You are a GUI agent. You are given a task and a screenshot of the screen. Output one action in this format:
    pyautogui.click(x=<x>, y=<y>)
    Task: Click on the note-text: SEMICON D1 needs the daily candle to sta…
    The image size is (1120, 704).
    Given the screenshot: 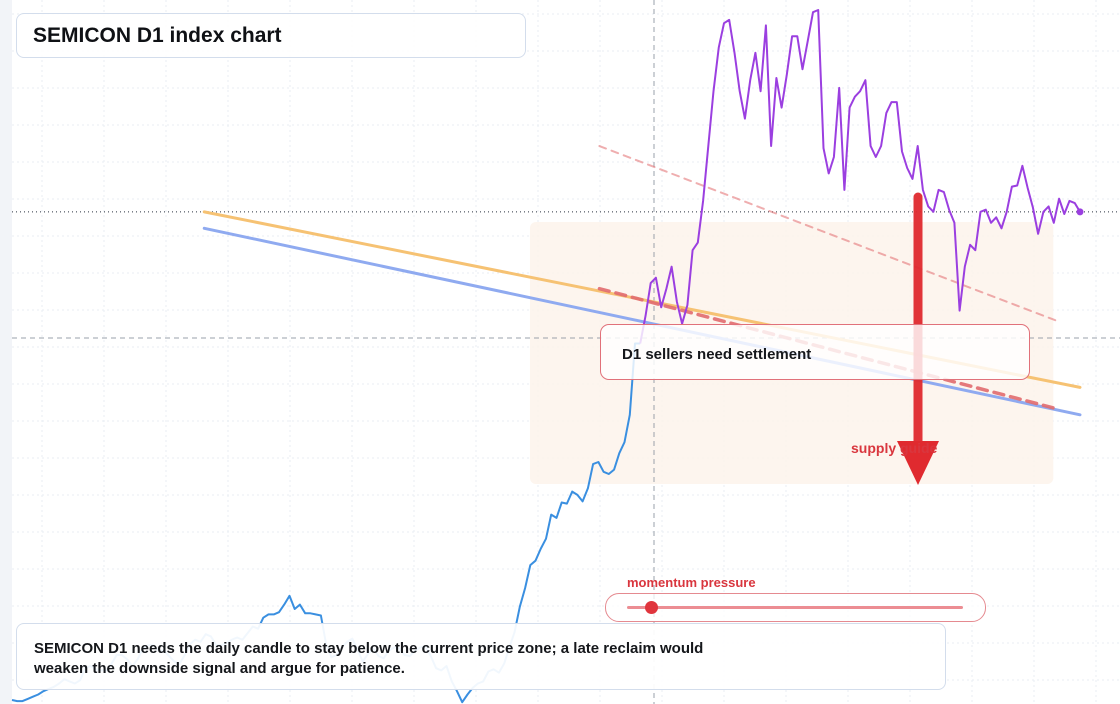 What is the action you would take?
    pyautogui.click(x=369, y=658)
    